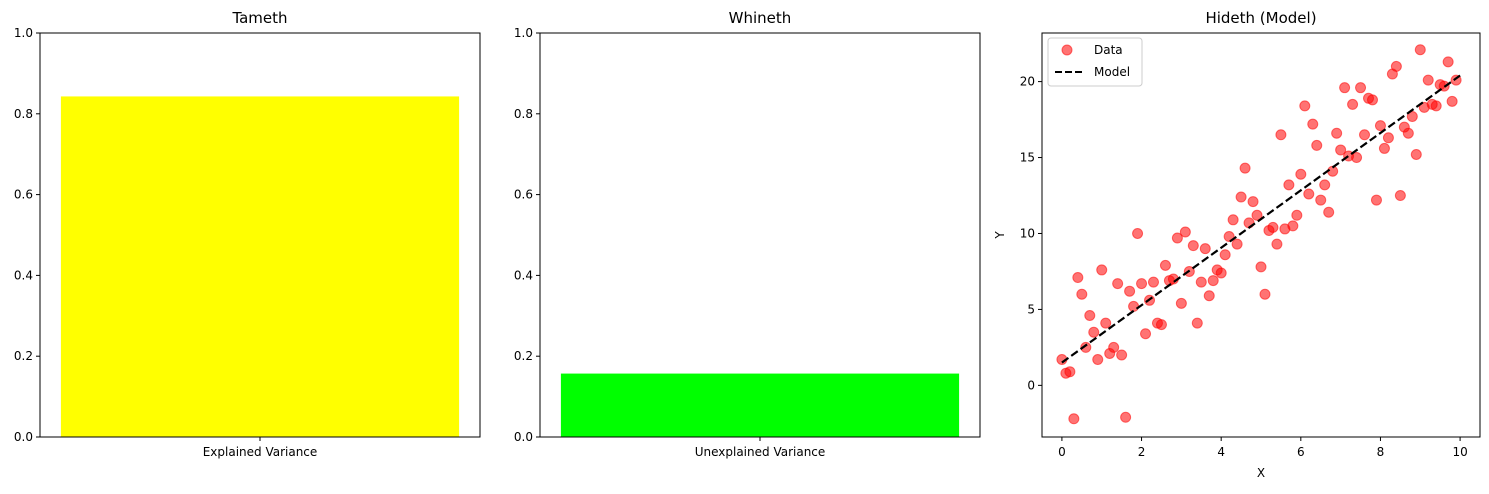 Image resolution: width=1489 pixels, height=494 pixels. Describe the element at coordinates (1301, 452) in the screenshot. I see `x-tick-label: 6` at that location.